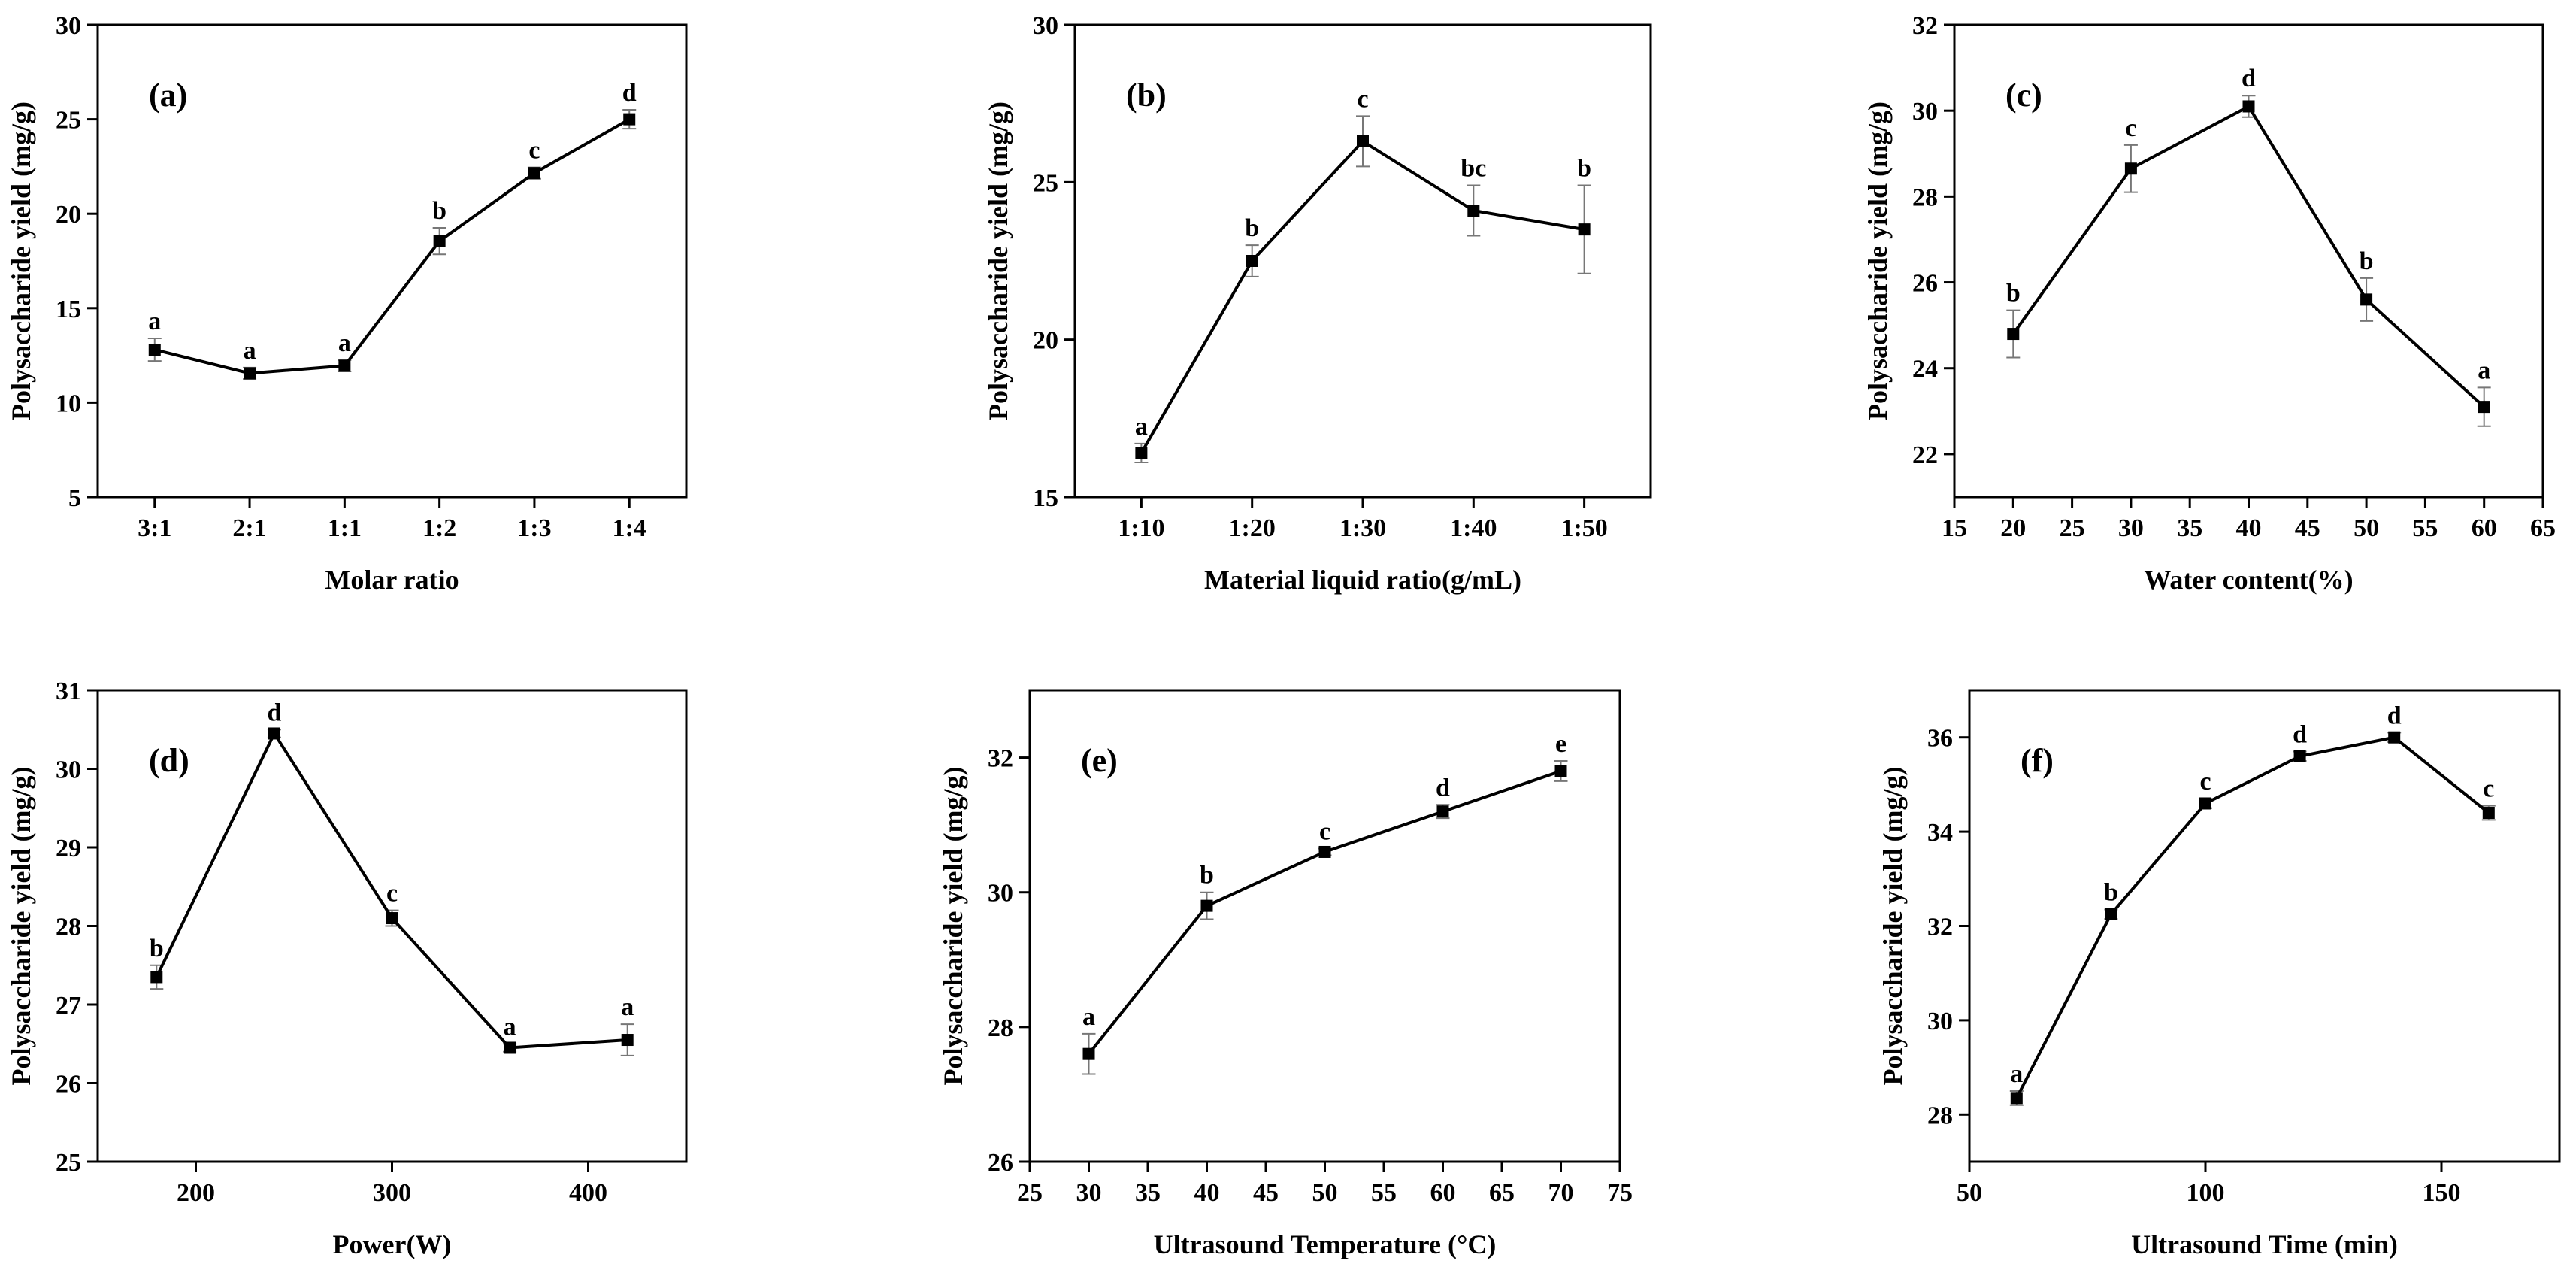  Describe the element at coordinates (1583, 528) in the screenshot. I see `x-tick-label: 1:50` at that location.